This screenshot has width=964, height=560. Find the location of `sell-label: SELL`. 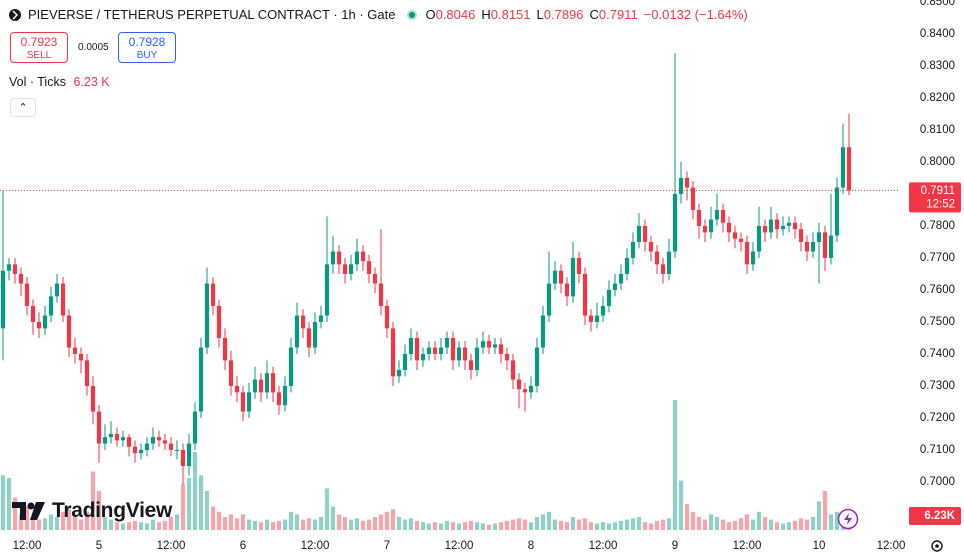

sell-label: SELL is located at coordinates (39, 55).